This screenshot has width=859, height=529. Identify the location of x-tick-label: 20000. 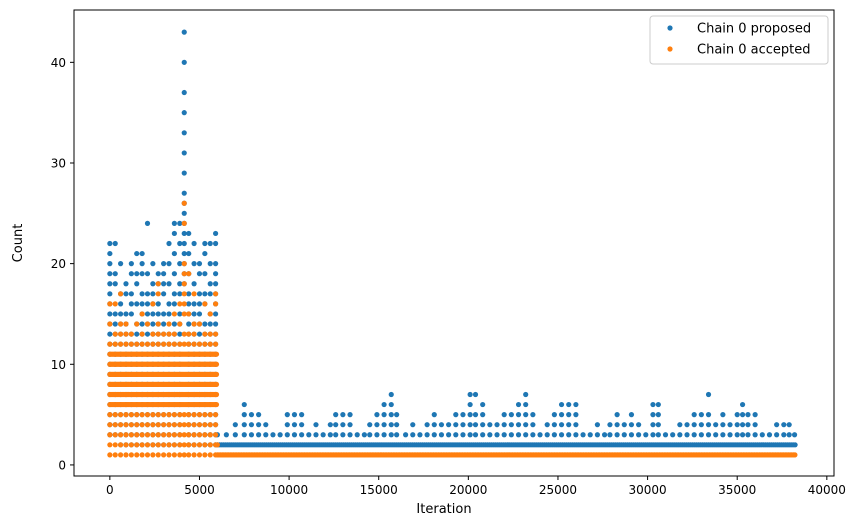
(468, 490).